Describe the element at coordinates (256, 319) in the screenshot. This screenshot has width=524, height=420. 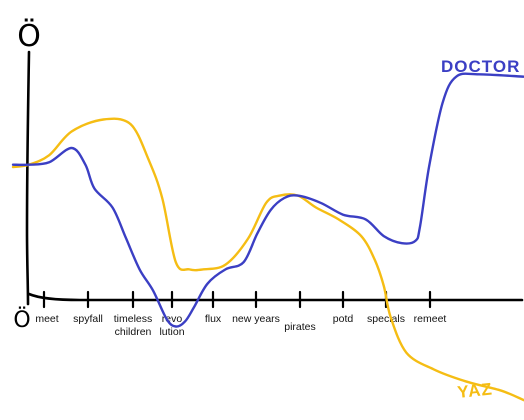
I see `x-tick-label: new years` at that location.